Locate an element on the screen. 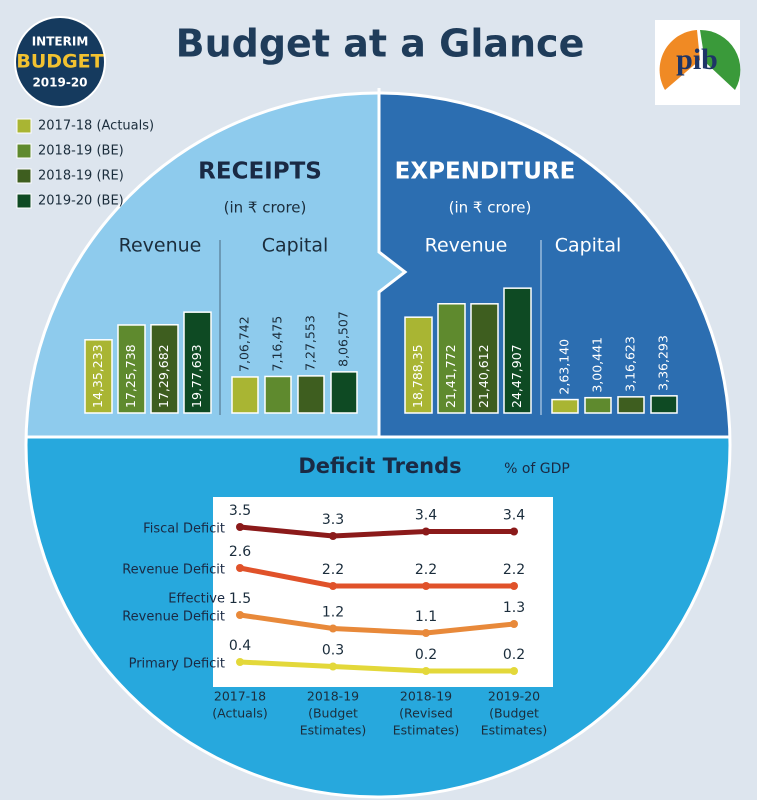 The height and width of the screenshot is (800, 757). value-label: 18,788,35 is located at coordinates (417, 376).